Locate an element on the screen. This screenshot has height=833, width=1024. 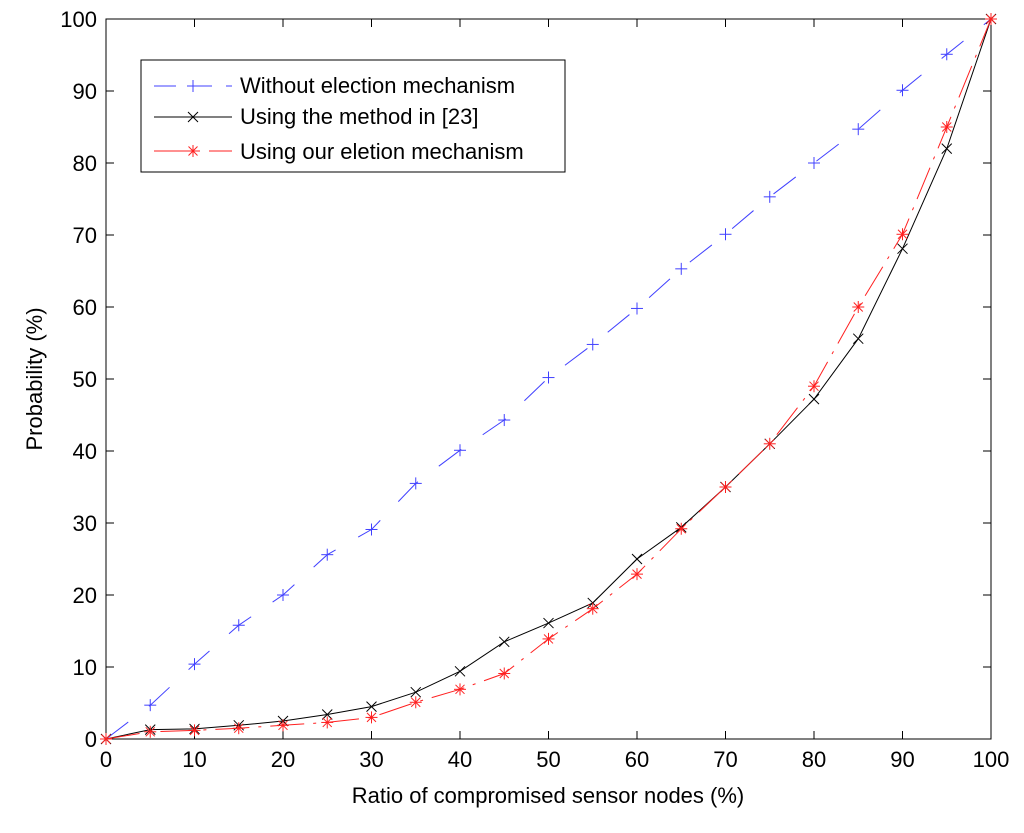
y-tick-label: 50 is located at coordinates (85, 379).